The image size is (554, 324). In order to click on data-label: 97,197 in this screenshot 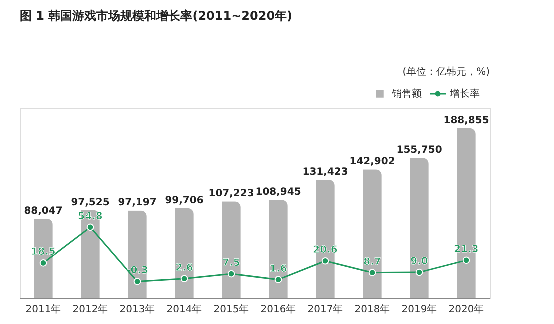, I will do `click(137, 203)`.